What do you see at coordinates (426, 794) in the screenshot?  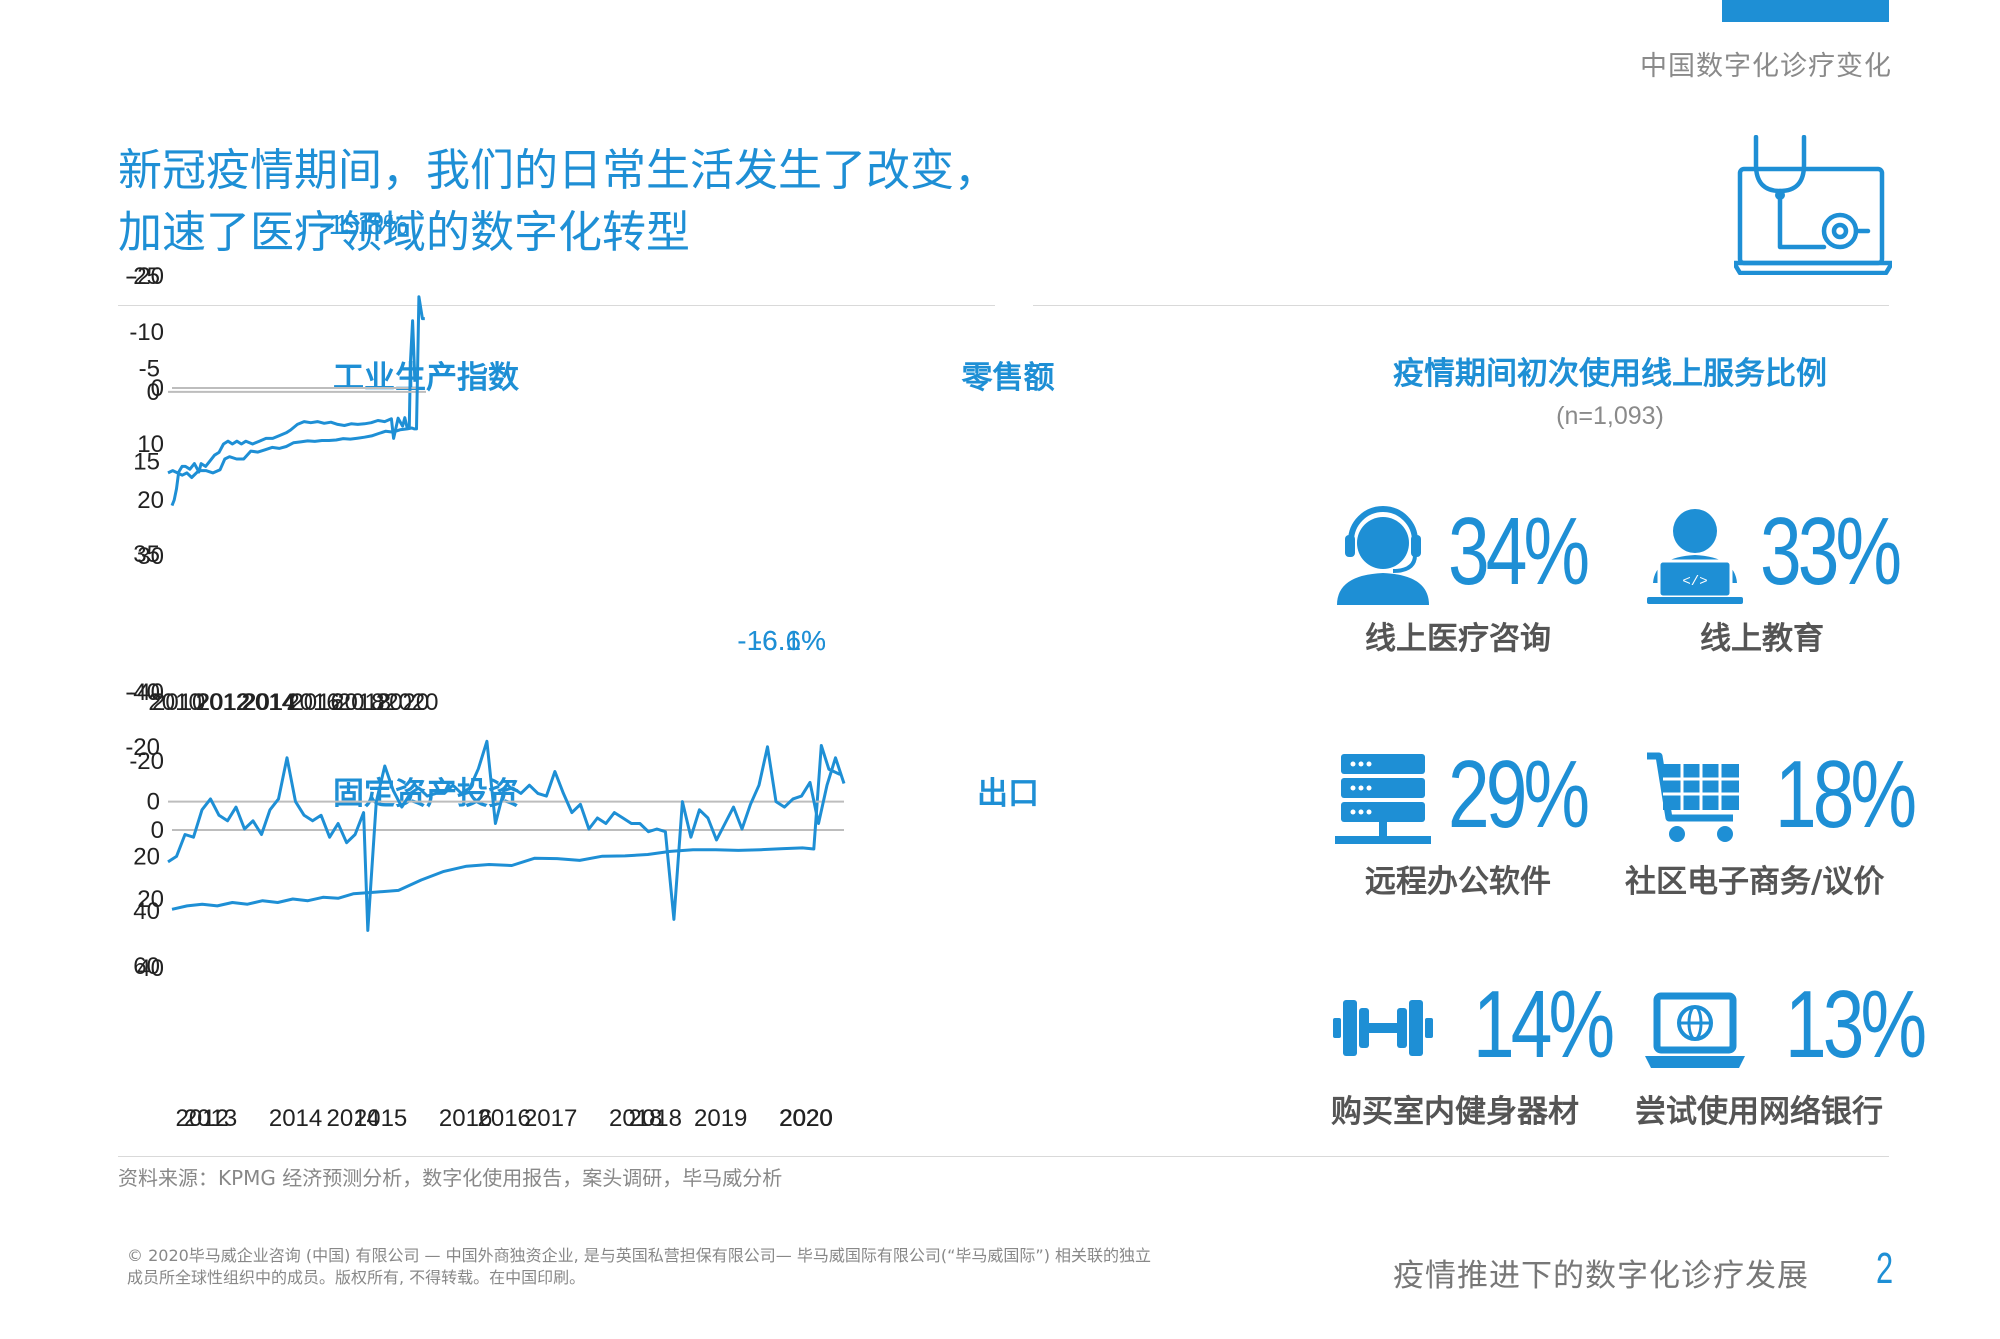 I see `chart-title-fixed-asset: 固定资产投资` at bounding box center [426, 794].